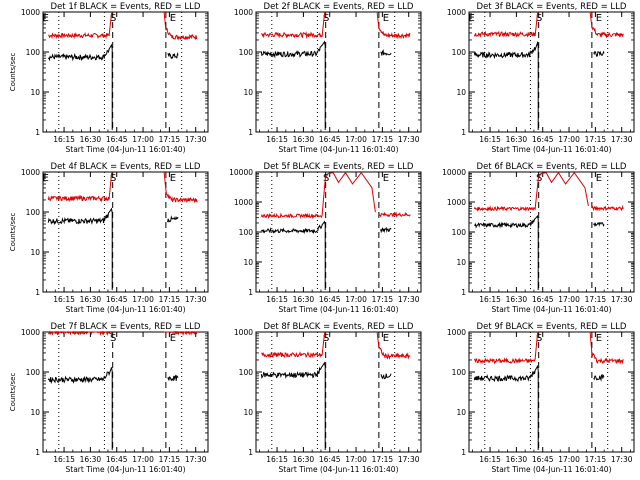 This screenshot has height=480, width=640. What do you see at coordinates (339, 7) in the screenshot?
I see `chart-title: Det 2f BLACK = Events, RED = LLD` at bounding box center [339, 7].